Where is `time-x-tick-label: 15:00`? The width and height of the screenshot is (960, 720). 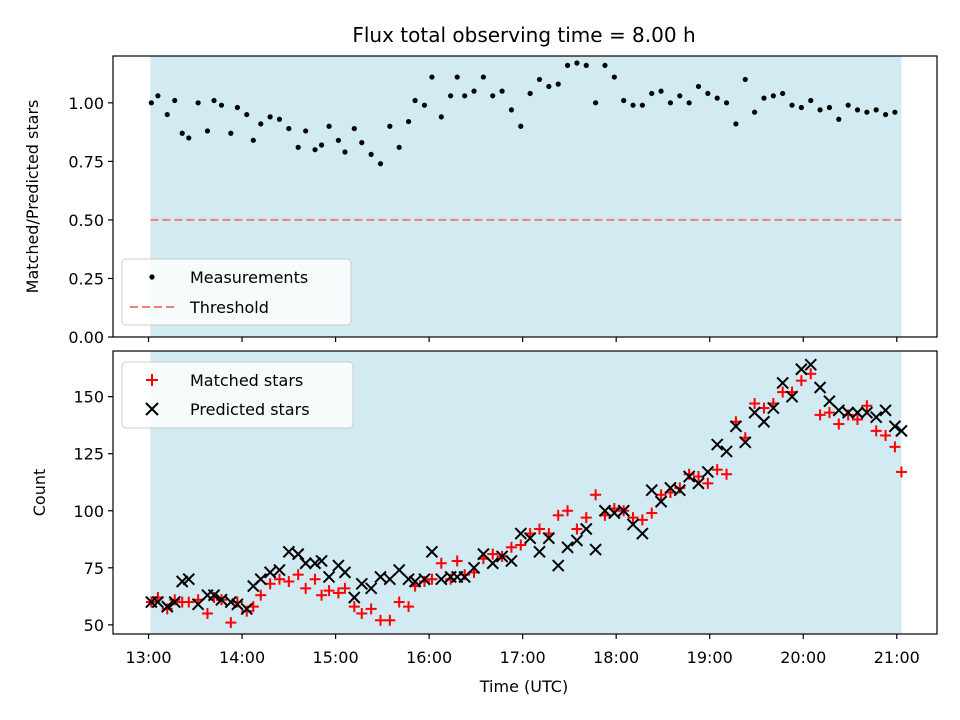
time-x-tick-label: 15:00 is located at coordinates (336, 657).